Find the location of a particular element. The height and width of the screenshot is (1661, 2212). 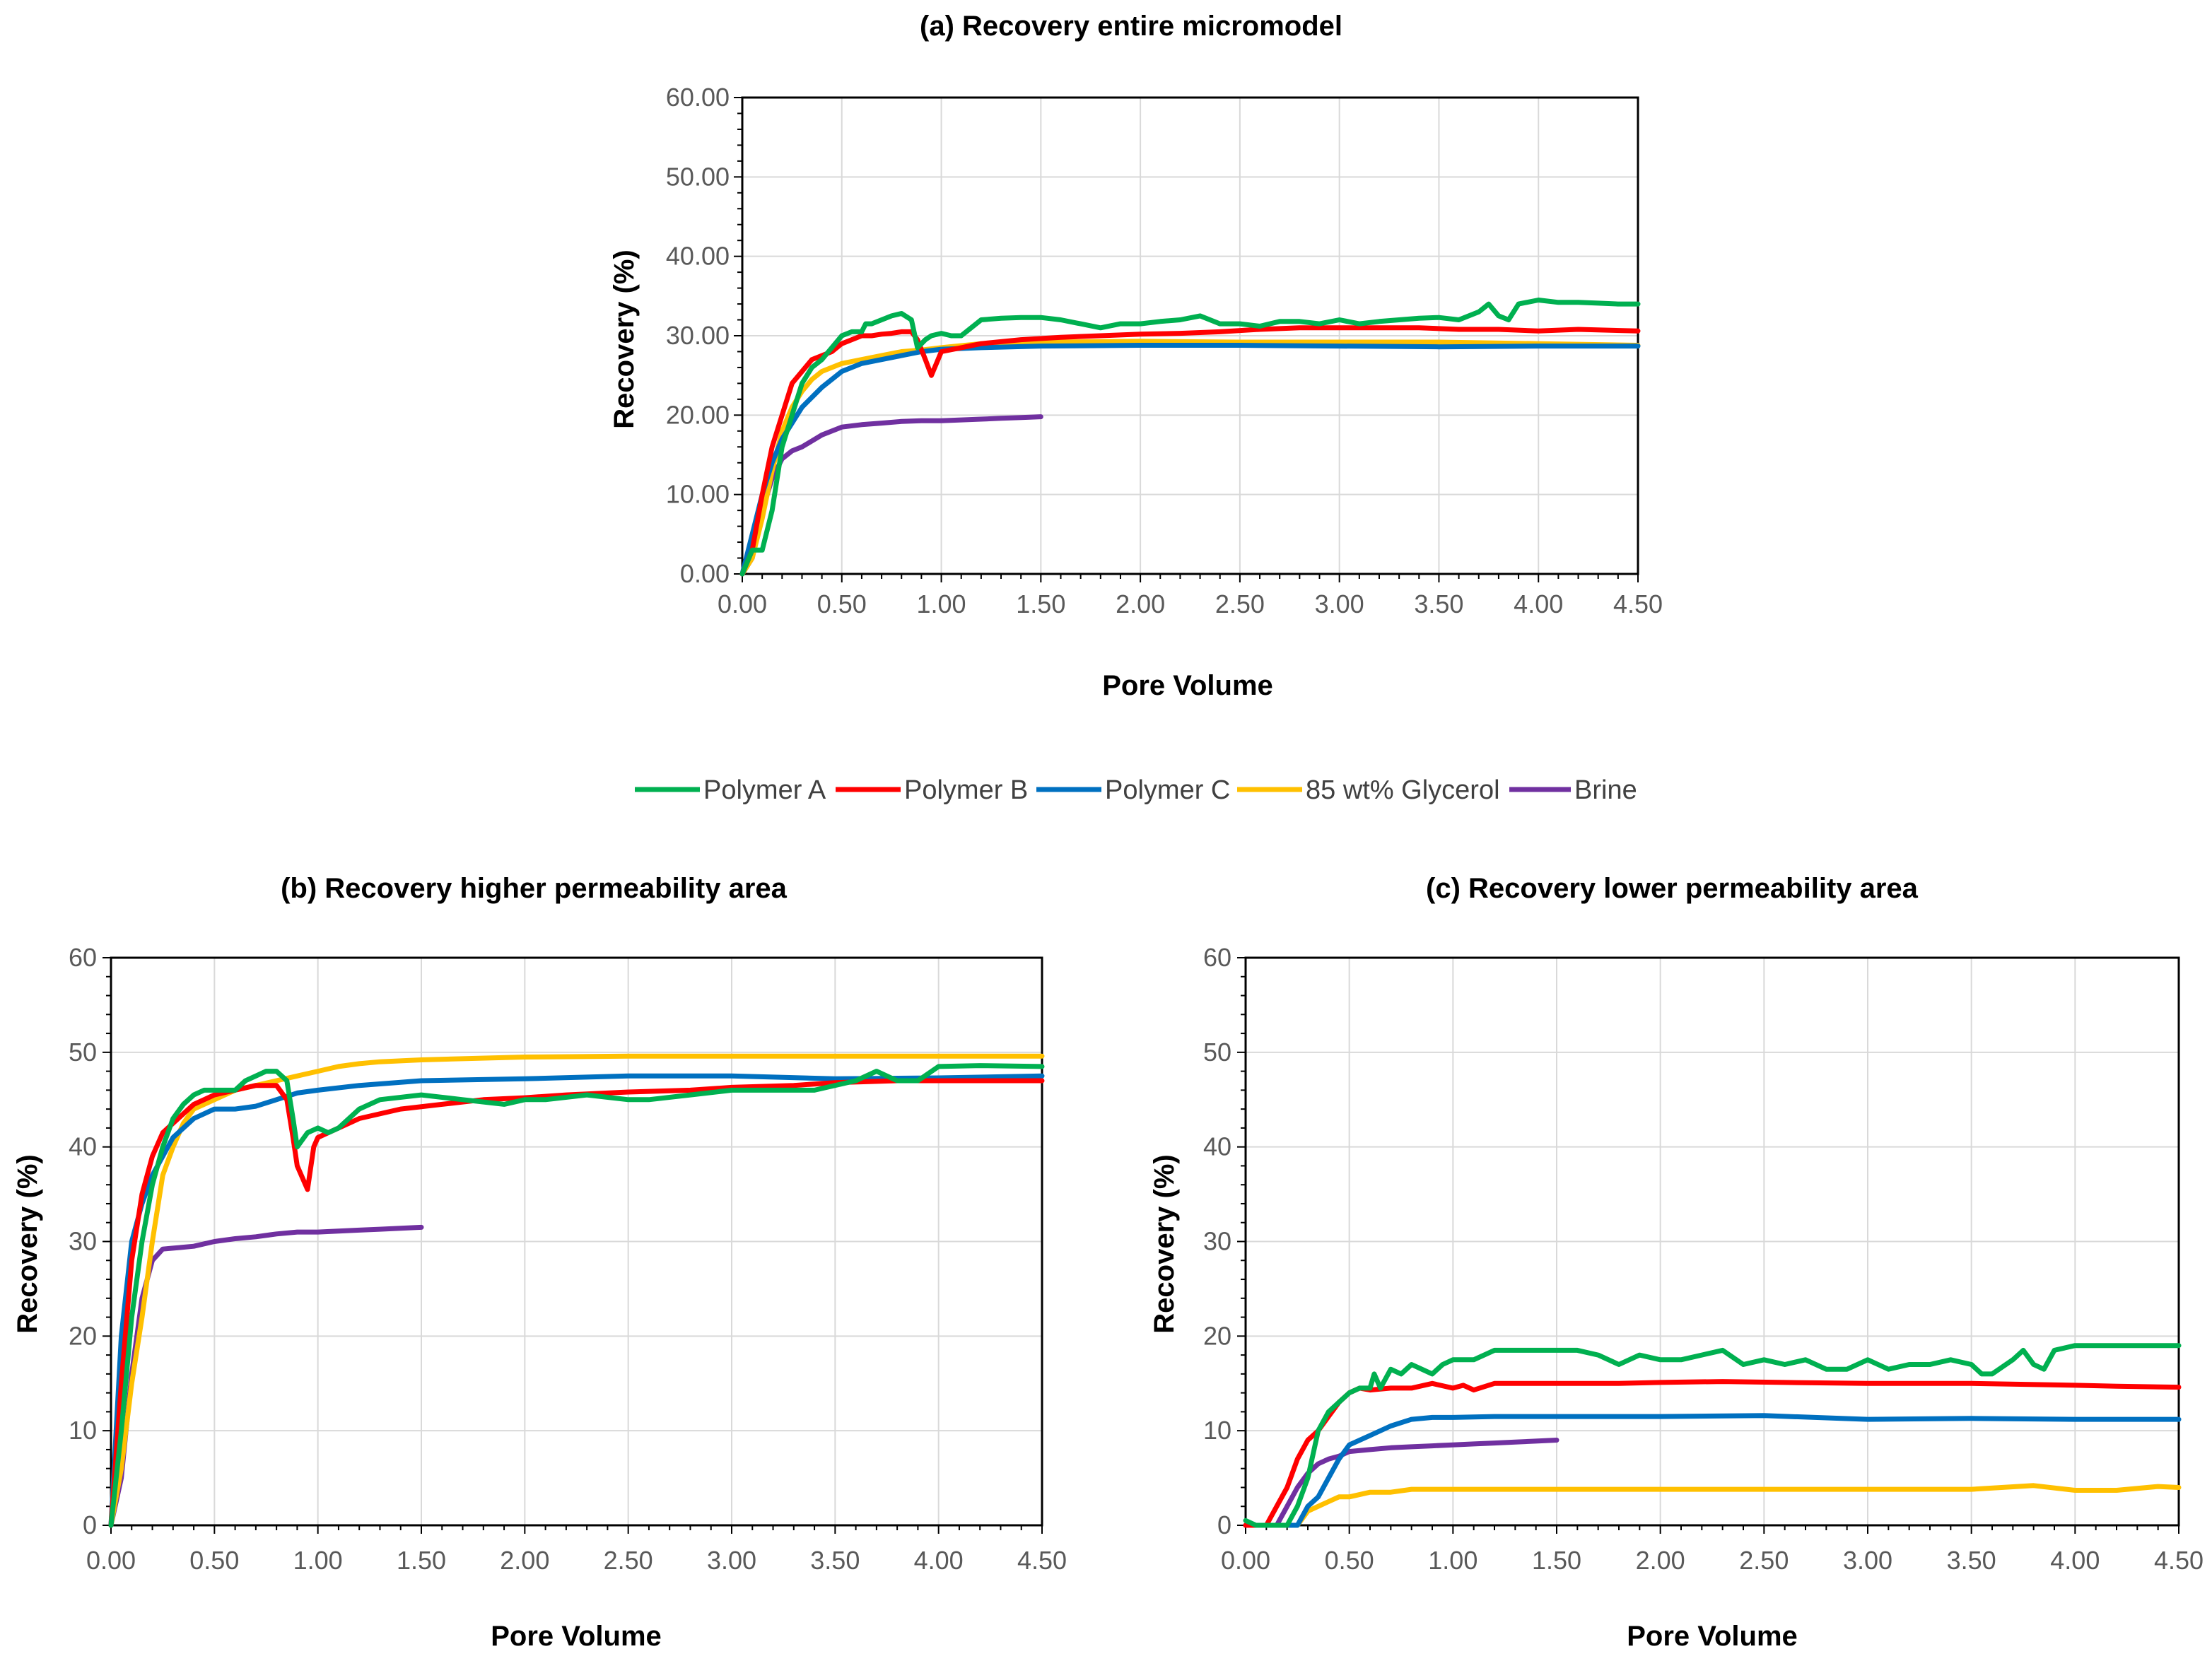

legend-label-polymer-b: Polymer B is located at coordinates (966, 790).